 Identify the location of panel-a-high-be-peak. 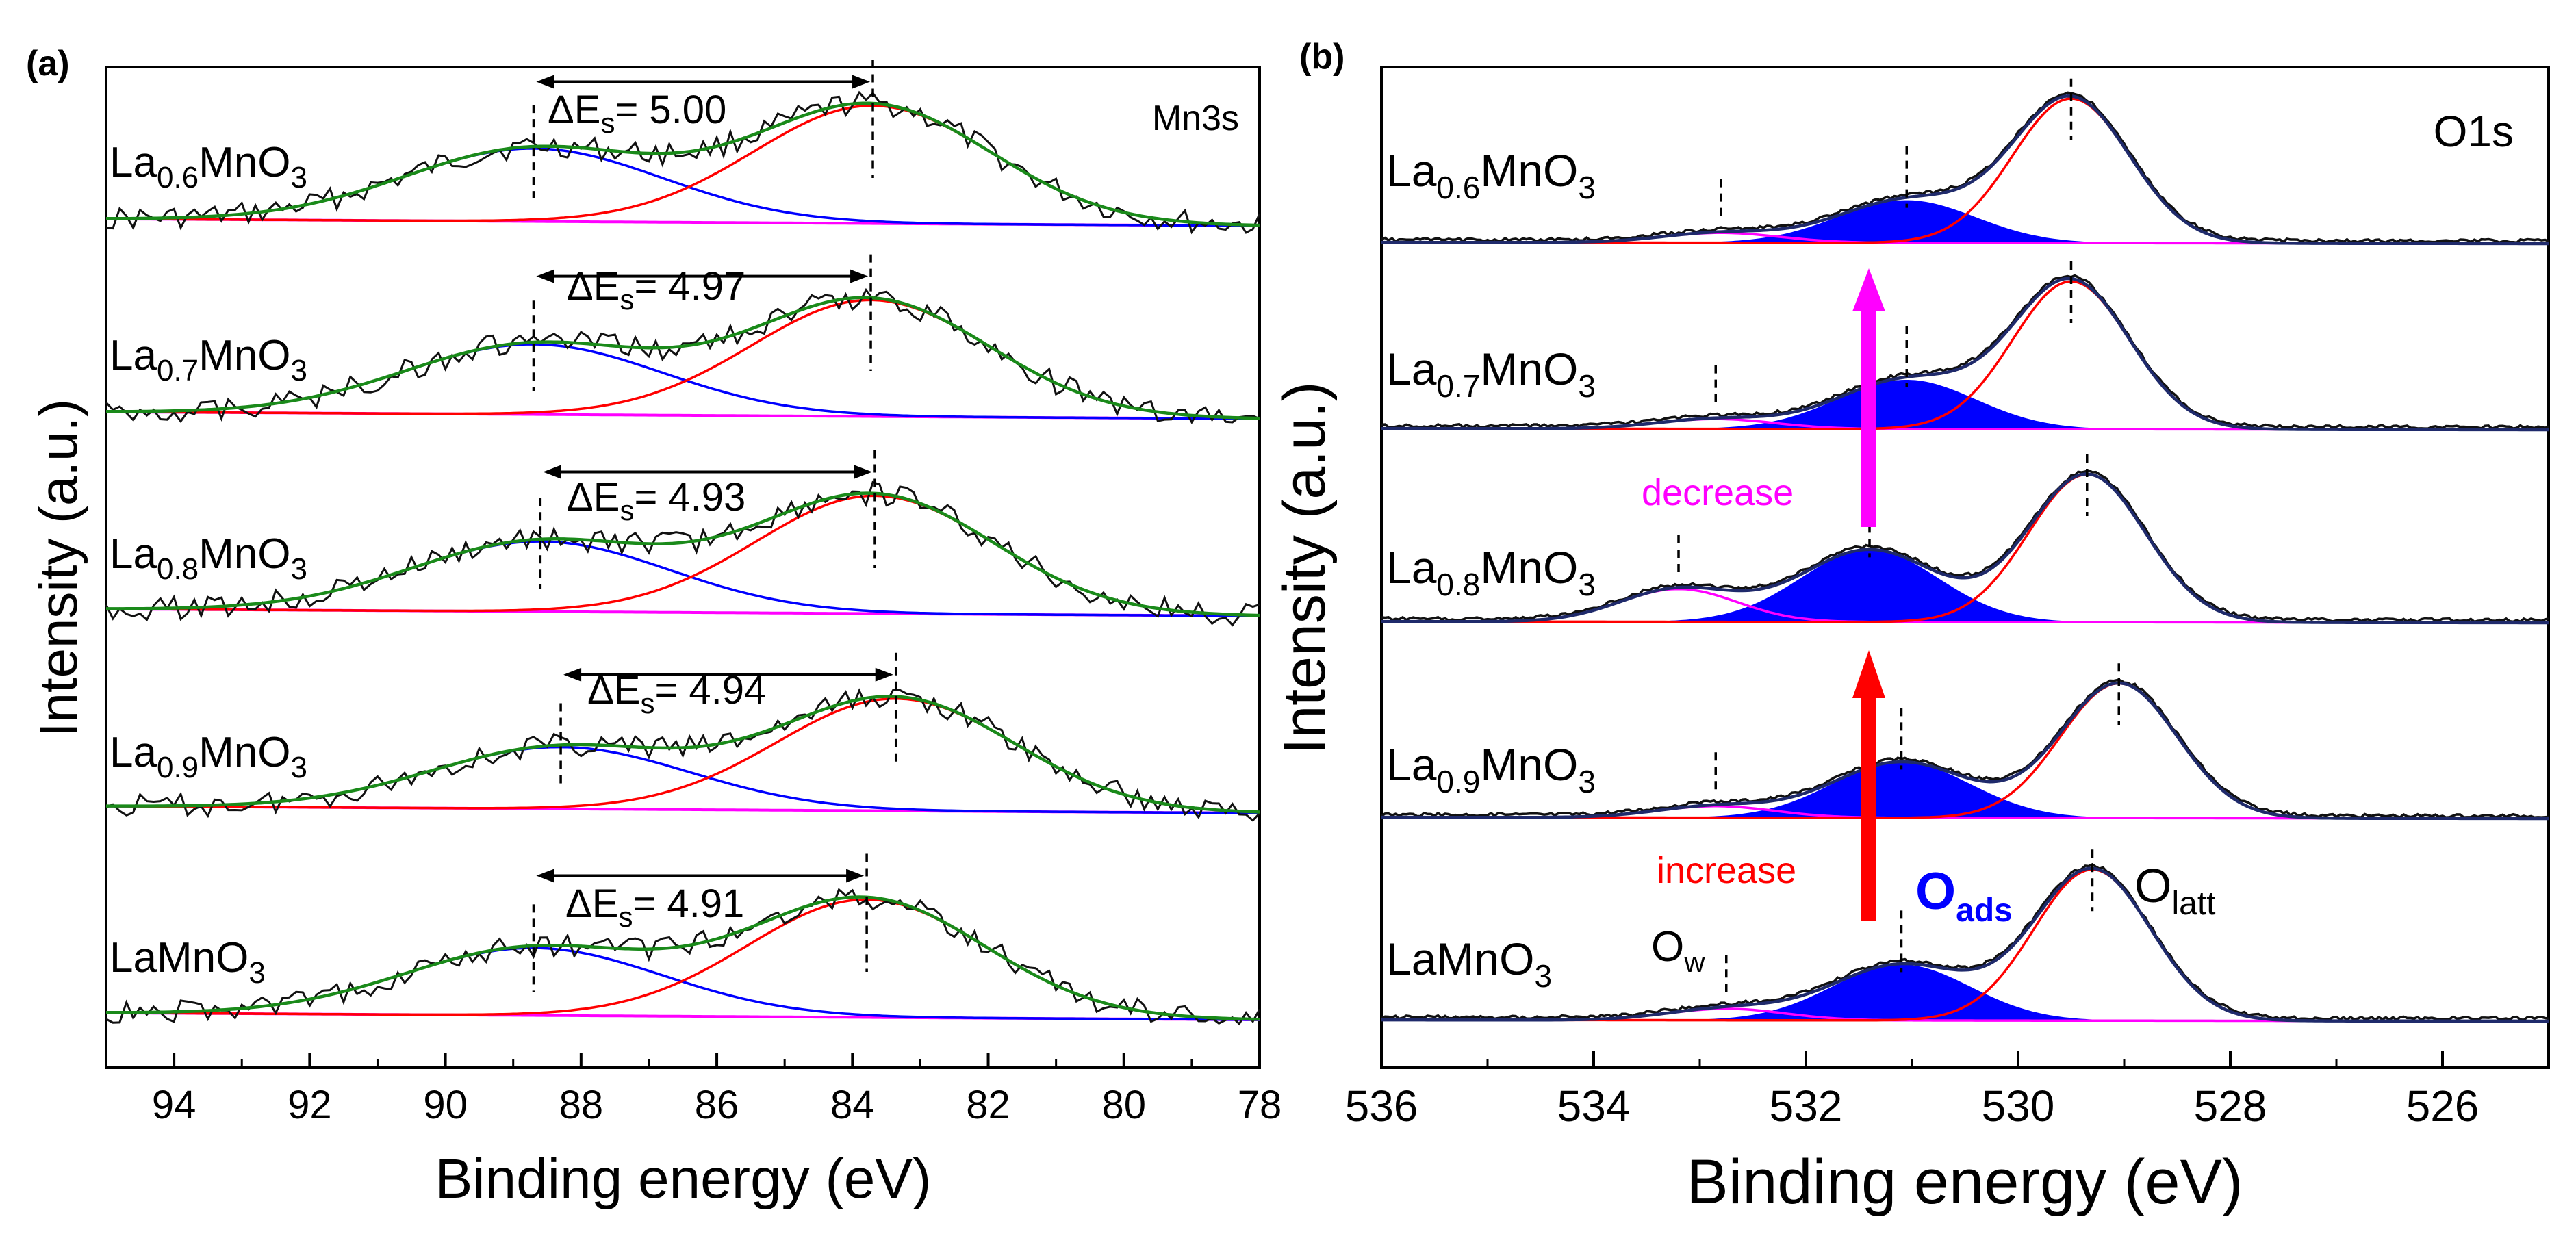
(683, 984).